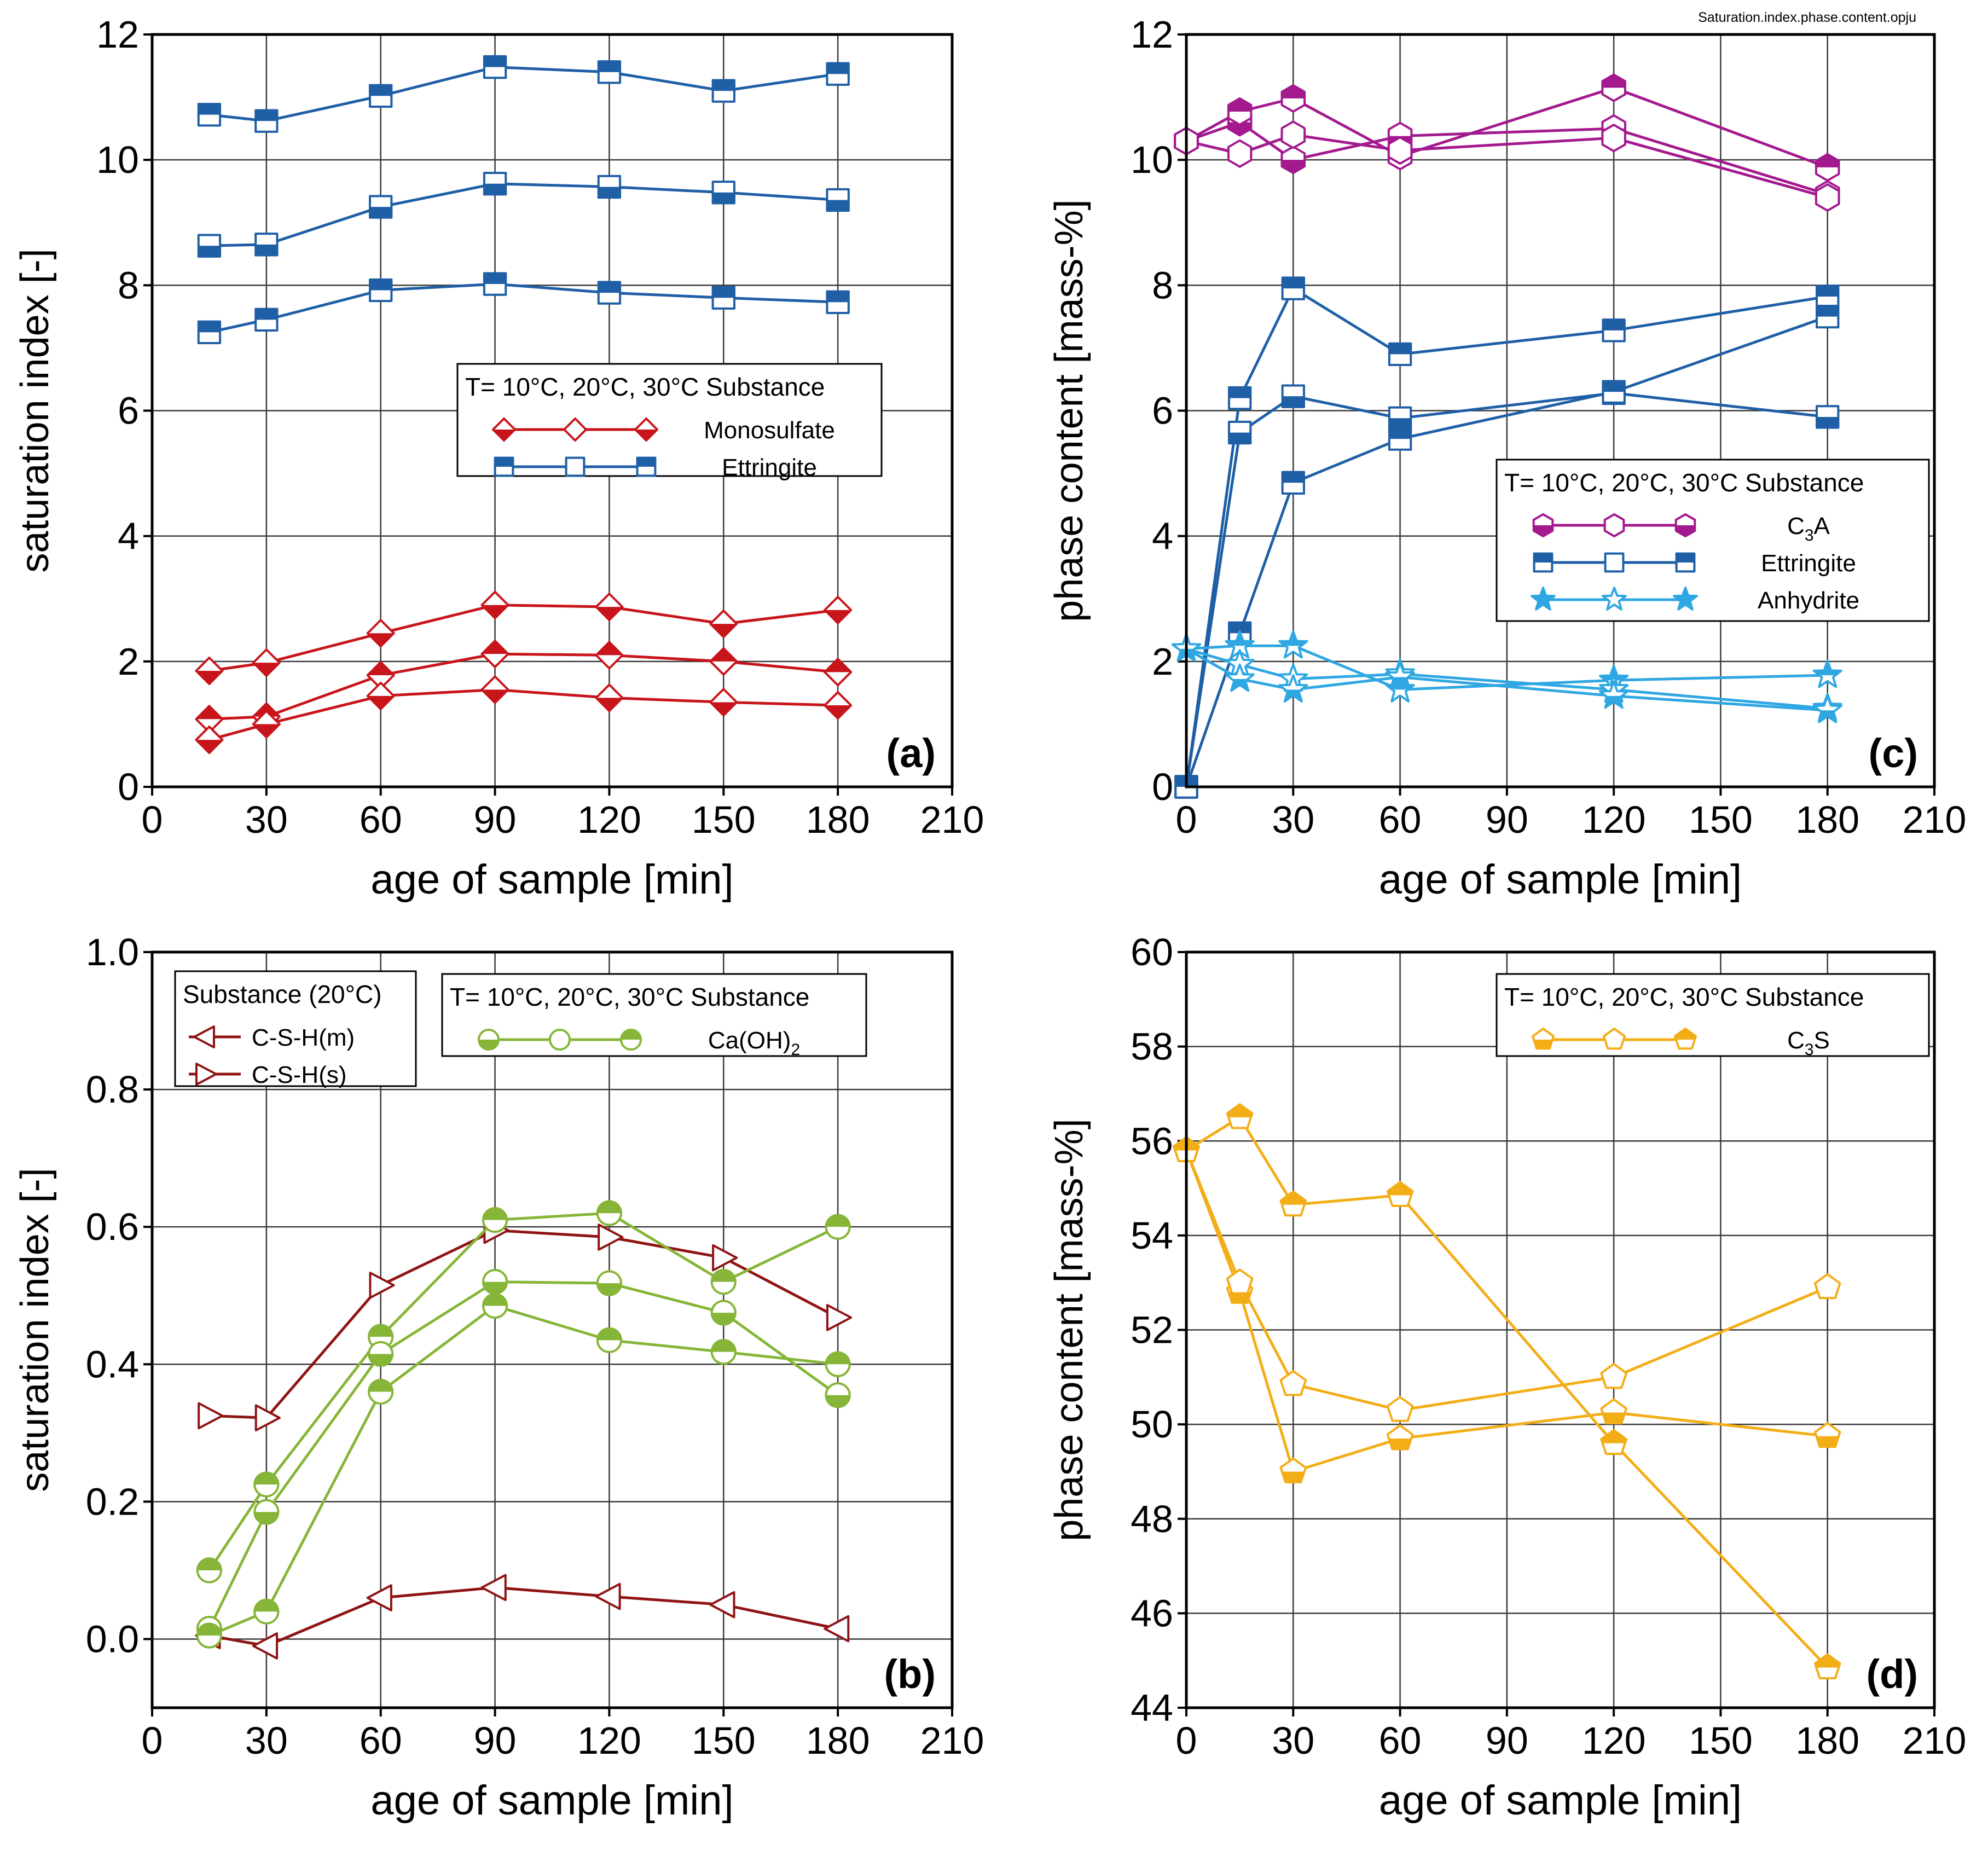 The height and width of the screenshot is (1850, 1988). I want to click on legend-box, so click(1713, 1015).